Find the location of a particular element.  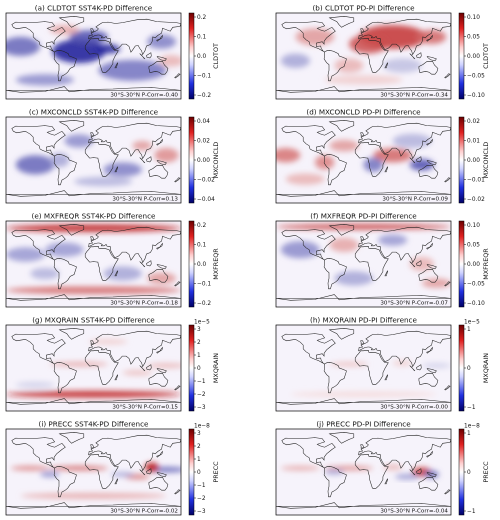

colorbar-exponent: 1e−5 is located at coordinates (472, 323).